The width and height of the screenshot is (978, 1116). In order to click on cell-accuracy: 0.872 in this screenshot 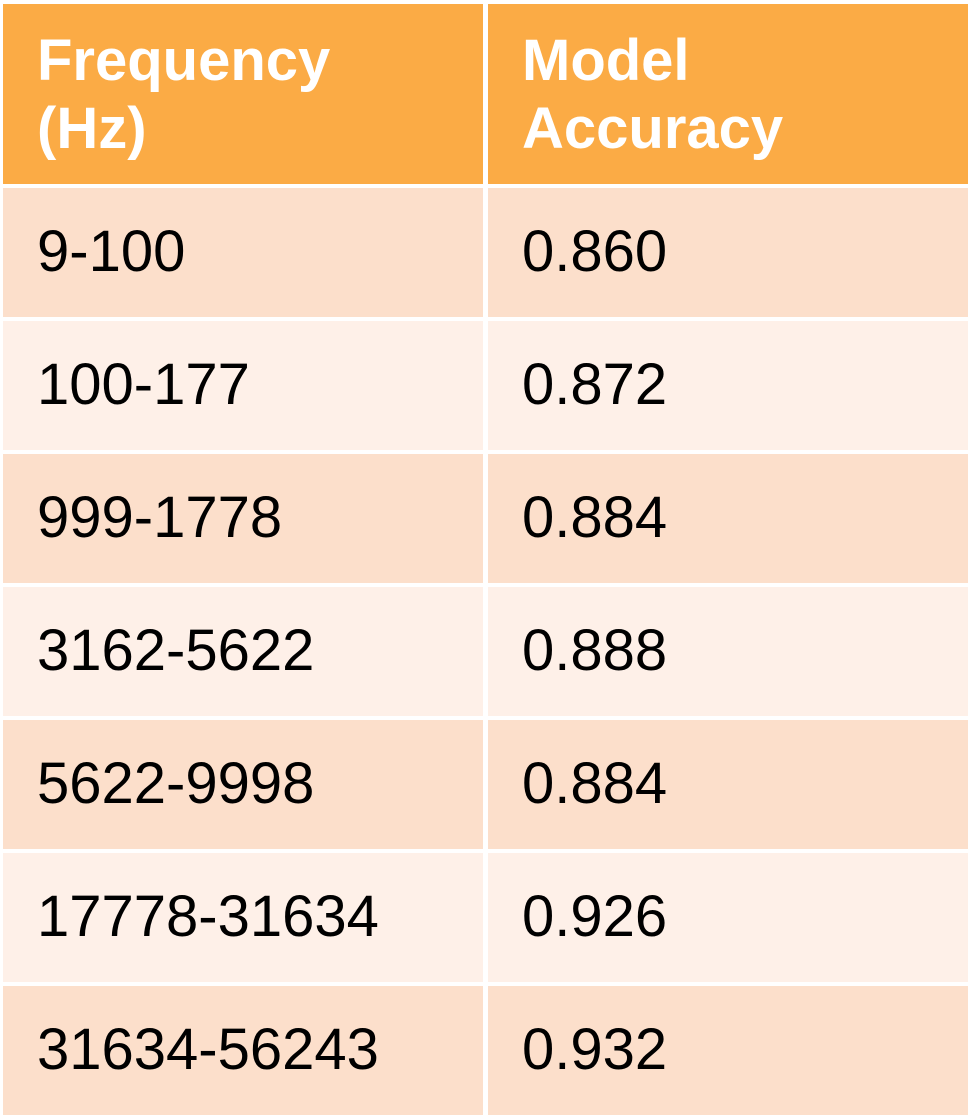, I will do `click(728, 385)`.